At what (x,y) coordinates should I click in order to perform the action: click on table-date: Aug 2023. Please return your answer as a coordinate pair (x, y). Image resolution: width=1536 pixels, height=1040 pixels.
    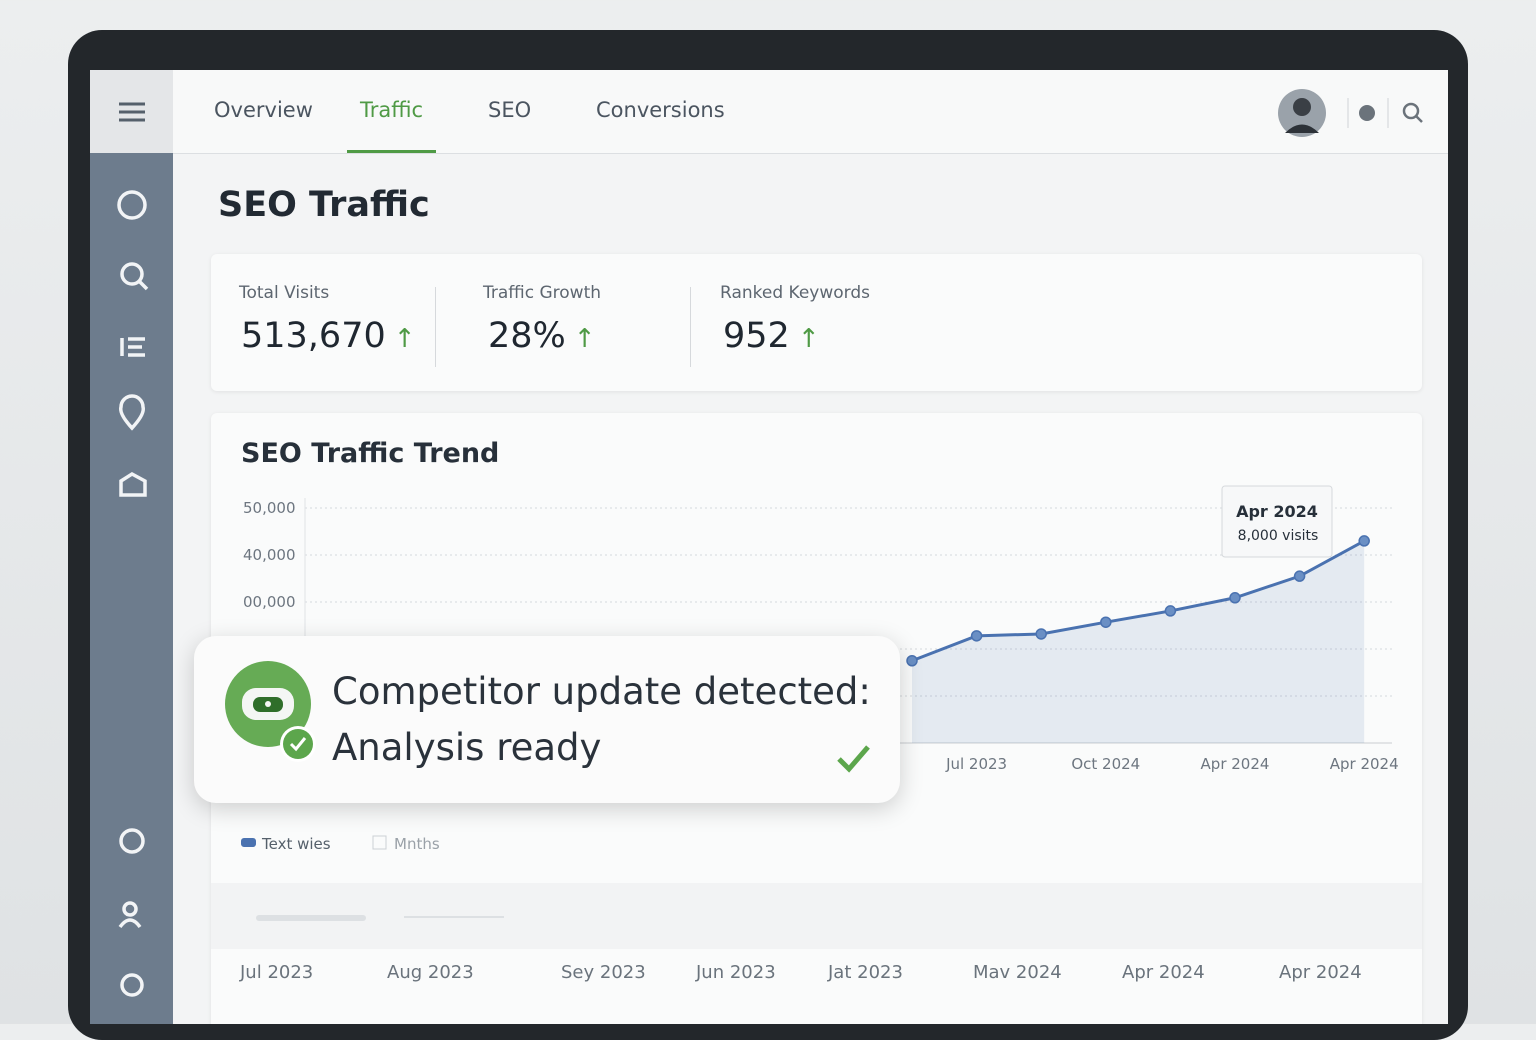
    Looking at the image, I should click on (430, 972).